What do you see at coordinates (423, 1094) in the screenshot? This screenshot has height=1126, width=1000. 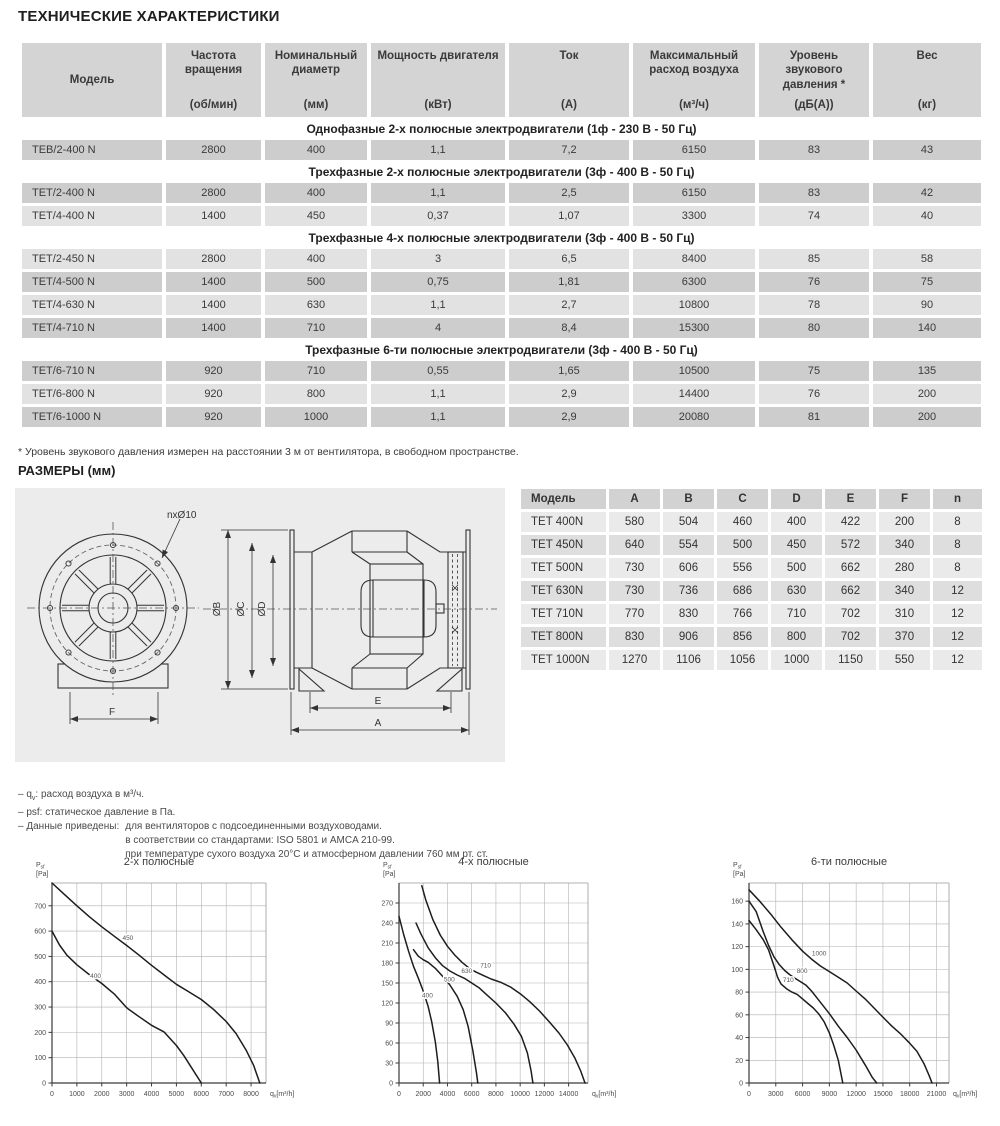 I see `svg-text: 2000` at bounding box center [423, 1094].